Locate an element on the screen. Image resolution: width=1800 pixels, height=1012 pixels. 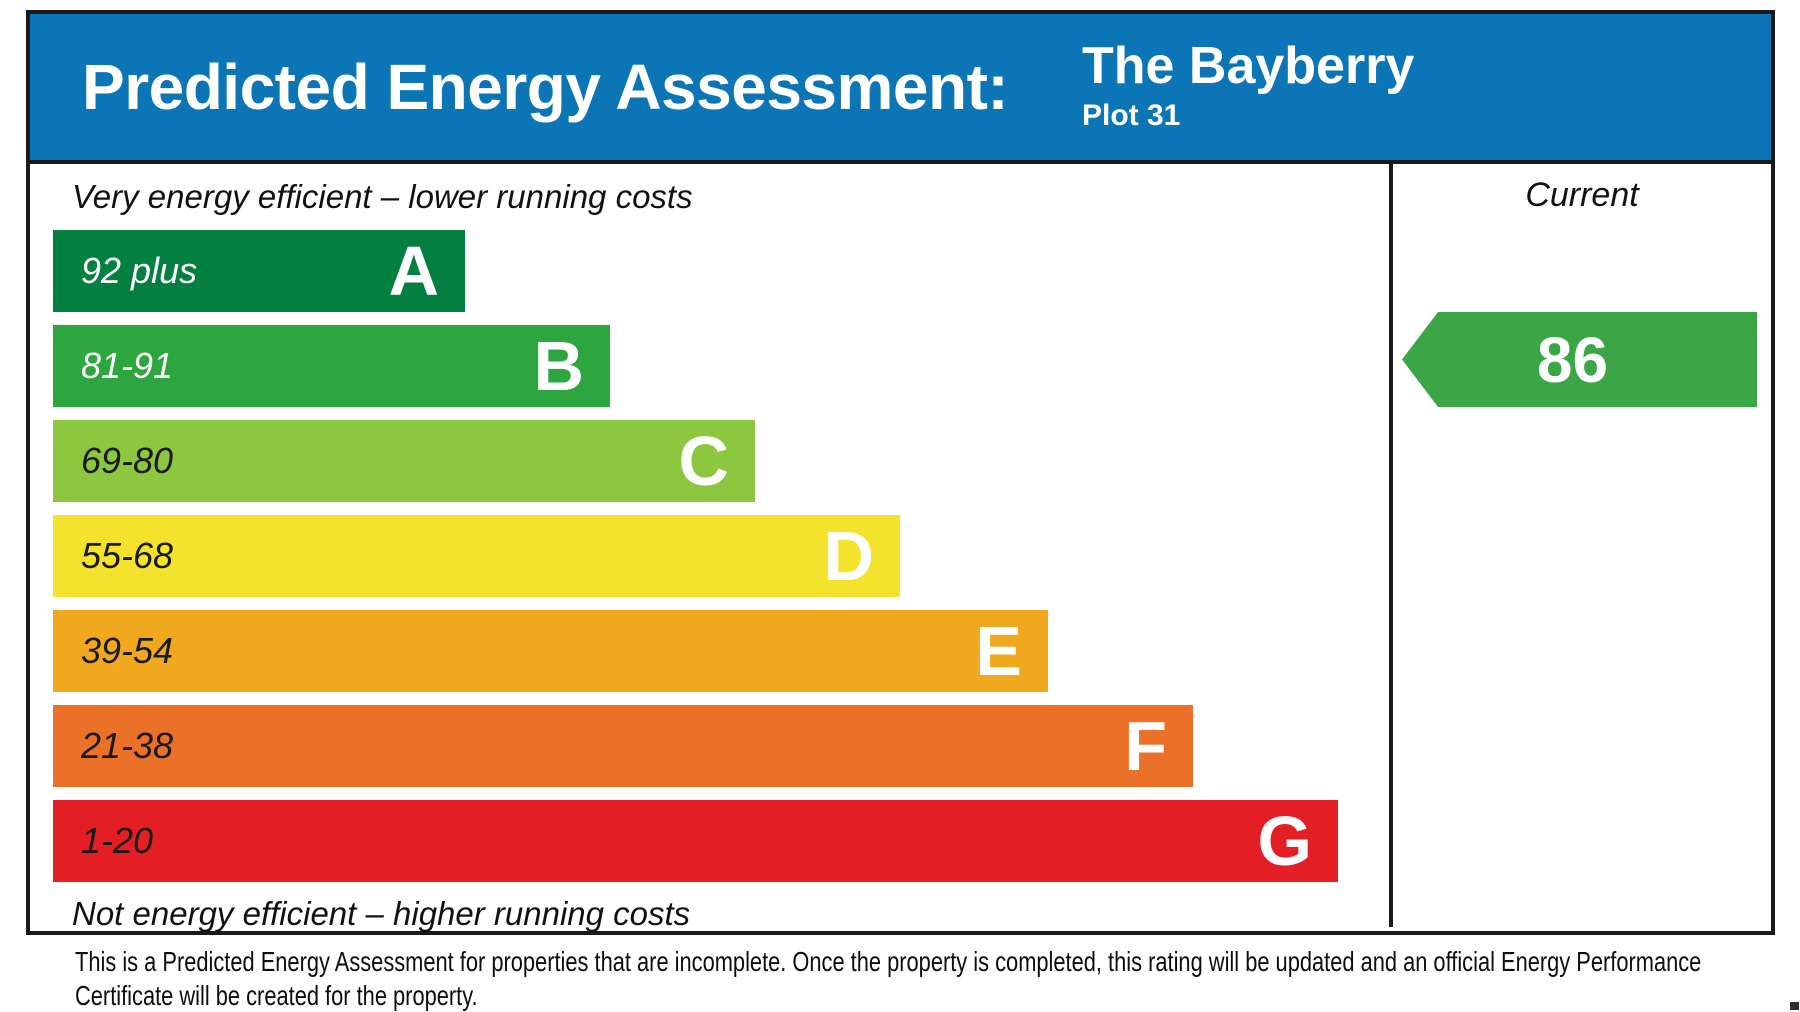
band-range-label: 81-91 is located at coordinates (127, 365).